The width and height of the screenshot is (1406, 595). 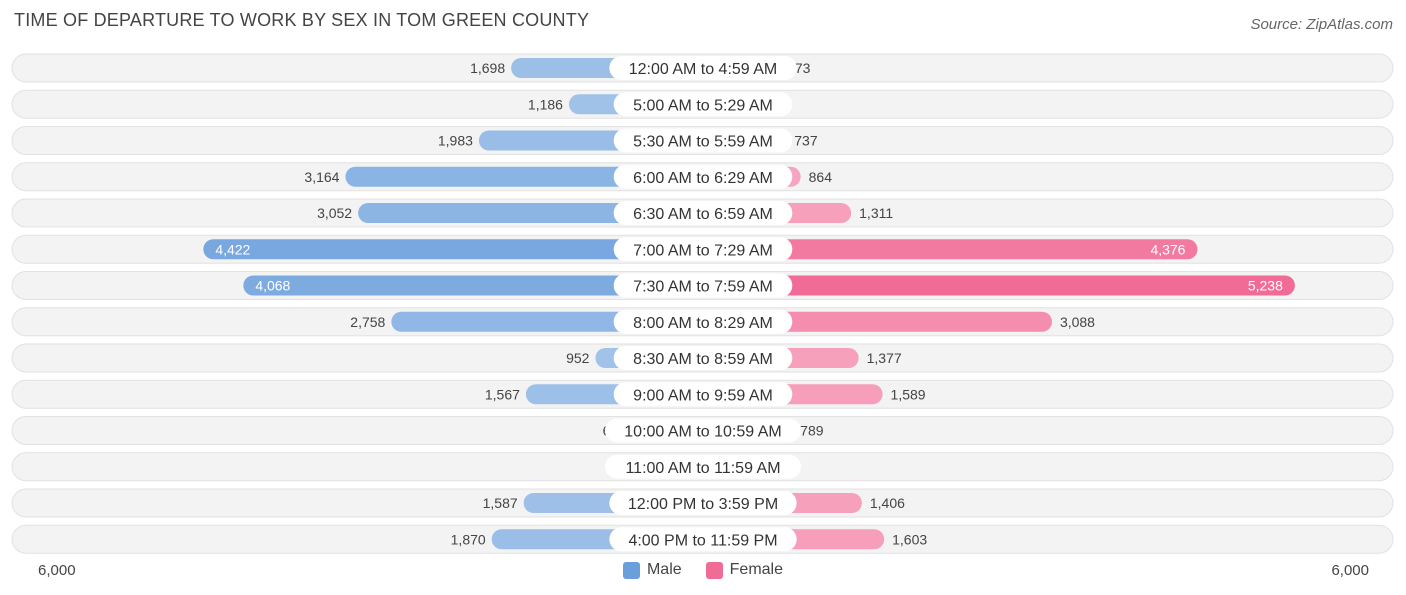 What do you see at coordinates (500, 503) in the screenshot?
I see `value-label-male: 1,587` at bounding box center [500, 503].